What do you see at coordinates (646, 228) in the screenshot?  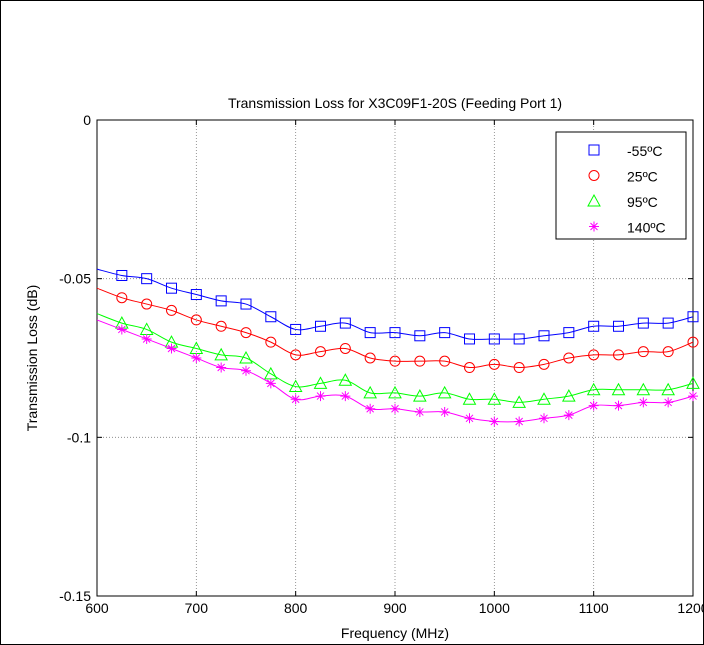 I see `legend-label: 140ºC` at bounding box center [646, 228].